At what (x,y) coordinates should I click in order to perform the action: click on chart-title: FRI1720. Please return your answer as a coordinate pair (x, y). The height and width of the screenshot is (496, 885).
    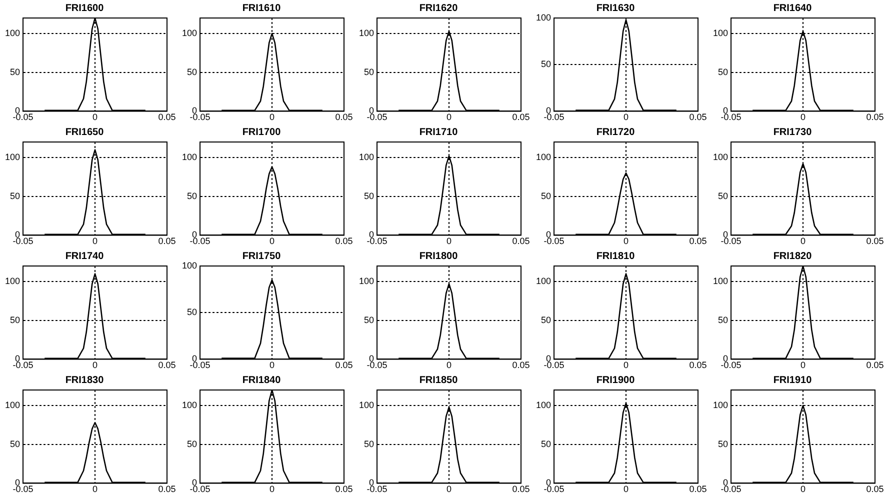
    Looking at the image, I should click on (616, 132).